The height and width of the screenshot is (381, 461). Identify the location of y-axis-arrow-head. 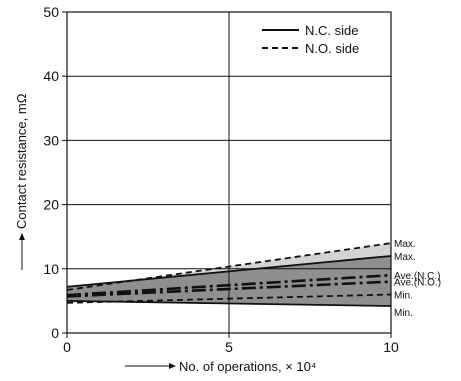
(22, 236).